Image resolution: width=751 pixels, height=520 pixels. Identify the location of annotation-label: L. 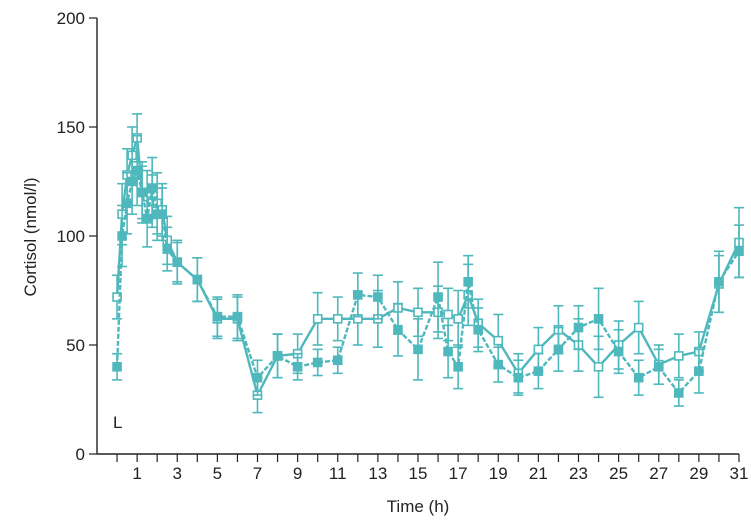
(117, 422).